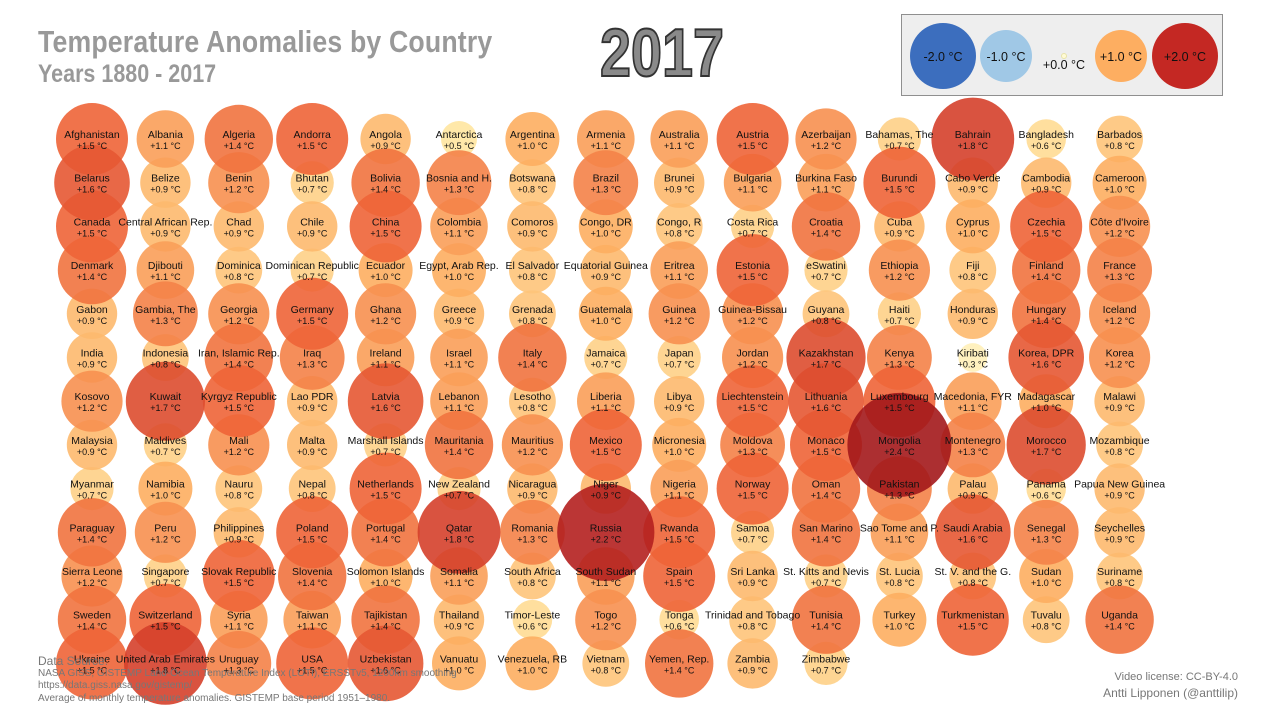  Describe the element at coordinates (606, 528) in the screenshot. I see `country-label: Russia` at that location.